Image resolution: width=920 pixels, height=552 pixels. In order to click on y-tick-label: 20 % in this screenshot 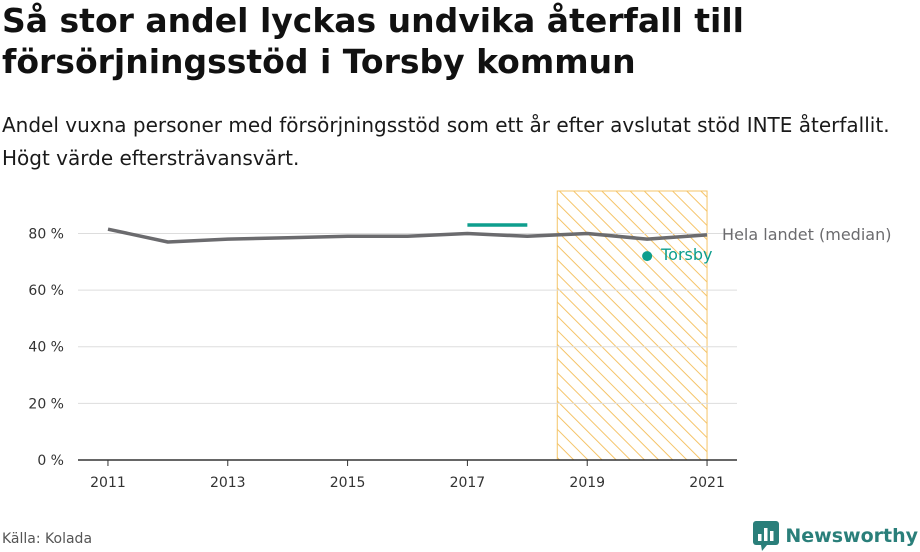, I will do `click(46, 404)`.